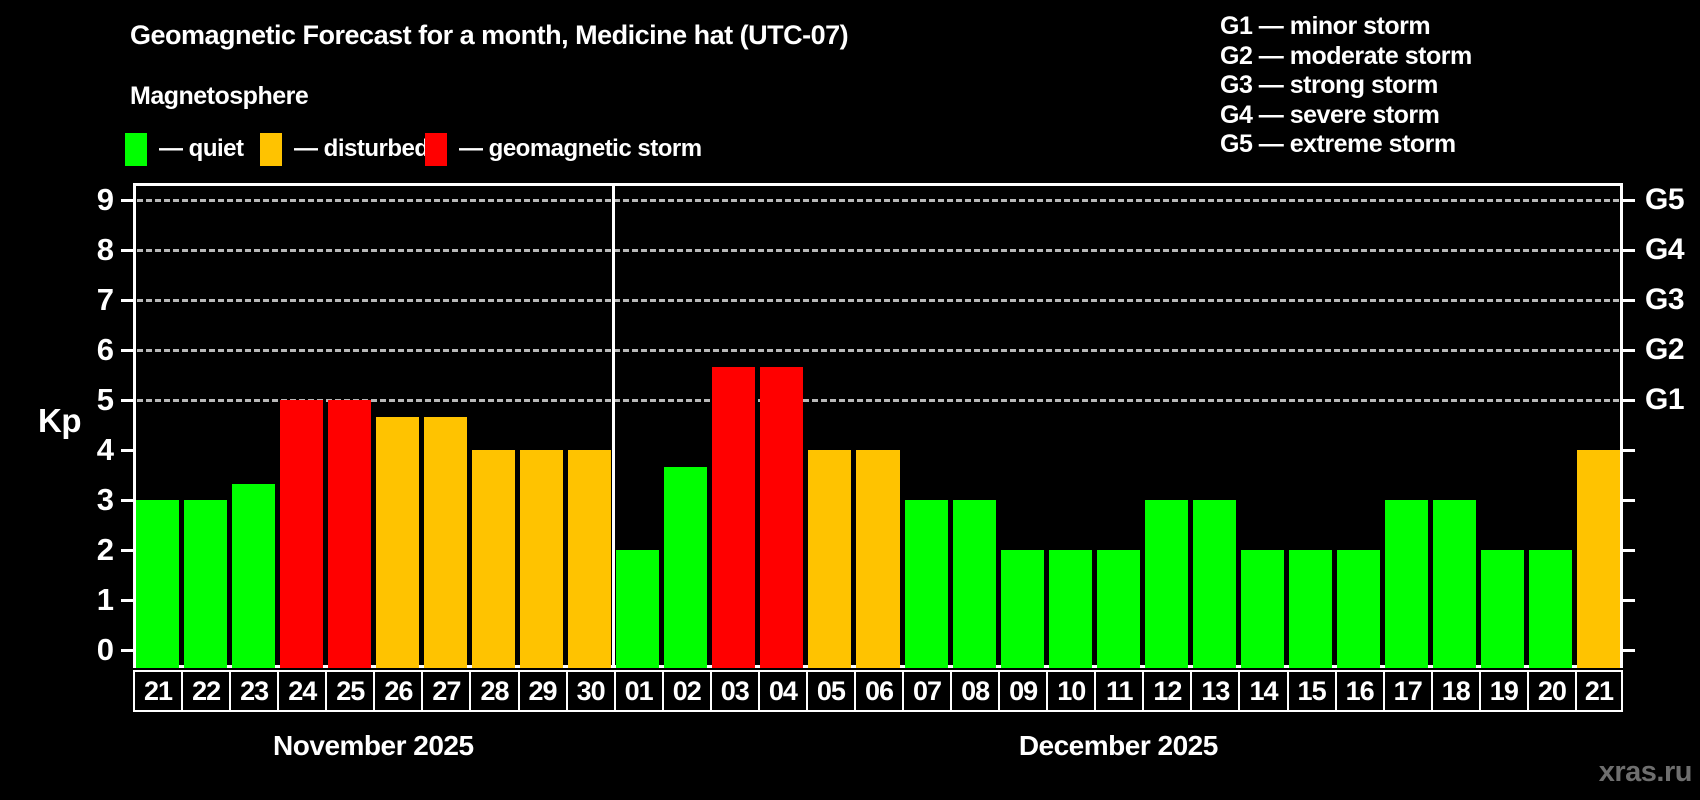 This screenshot has height=800, width=1700. Describe the element at coordinates (271, 149) in the screenshot. I see `legend-swatch-disturbed` at that location.